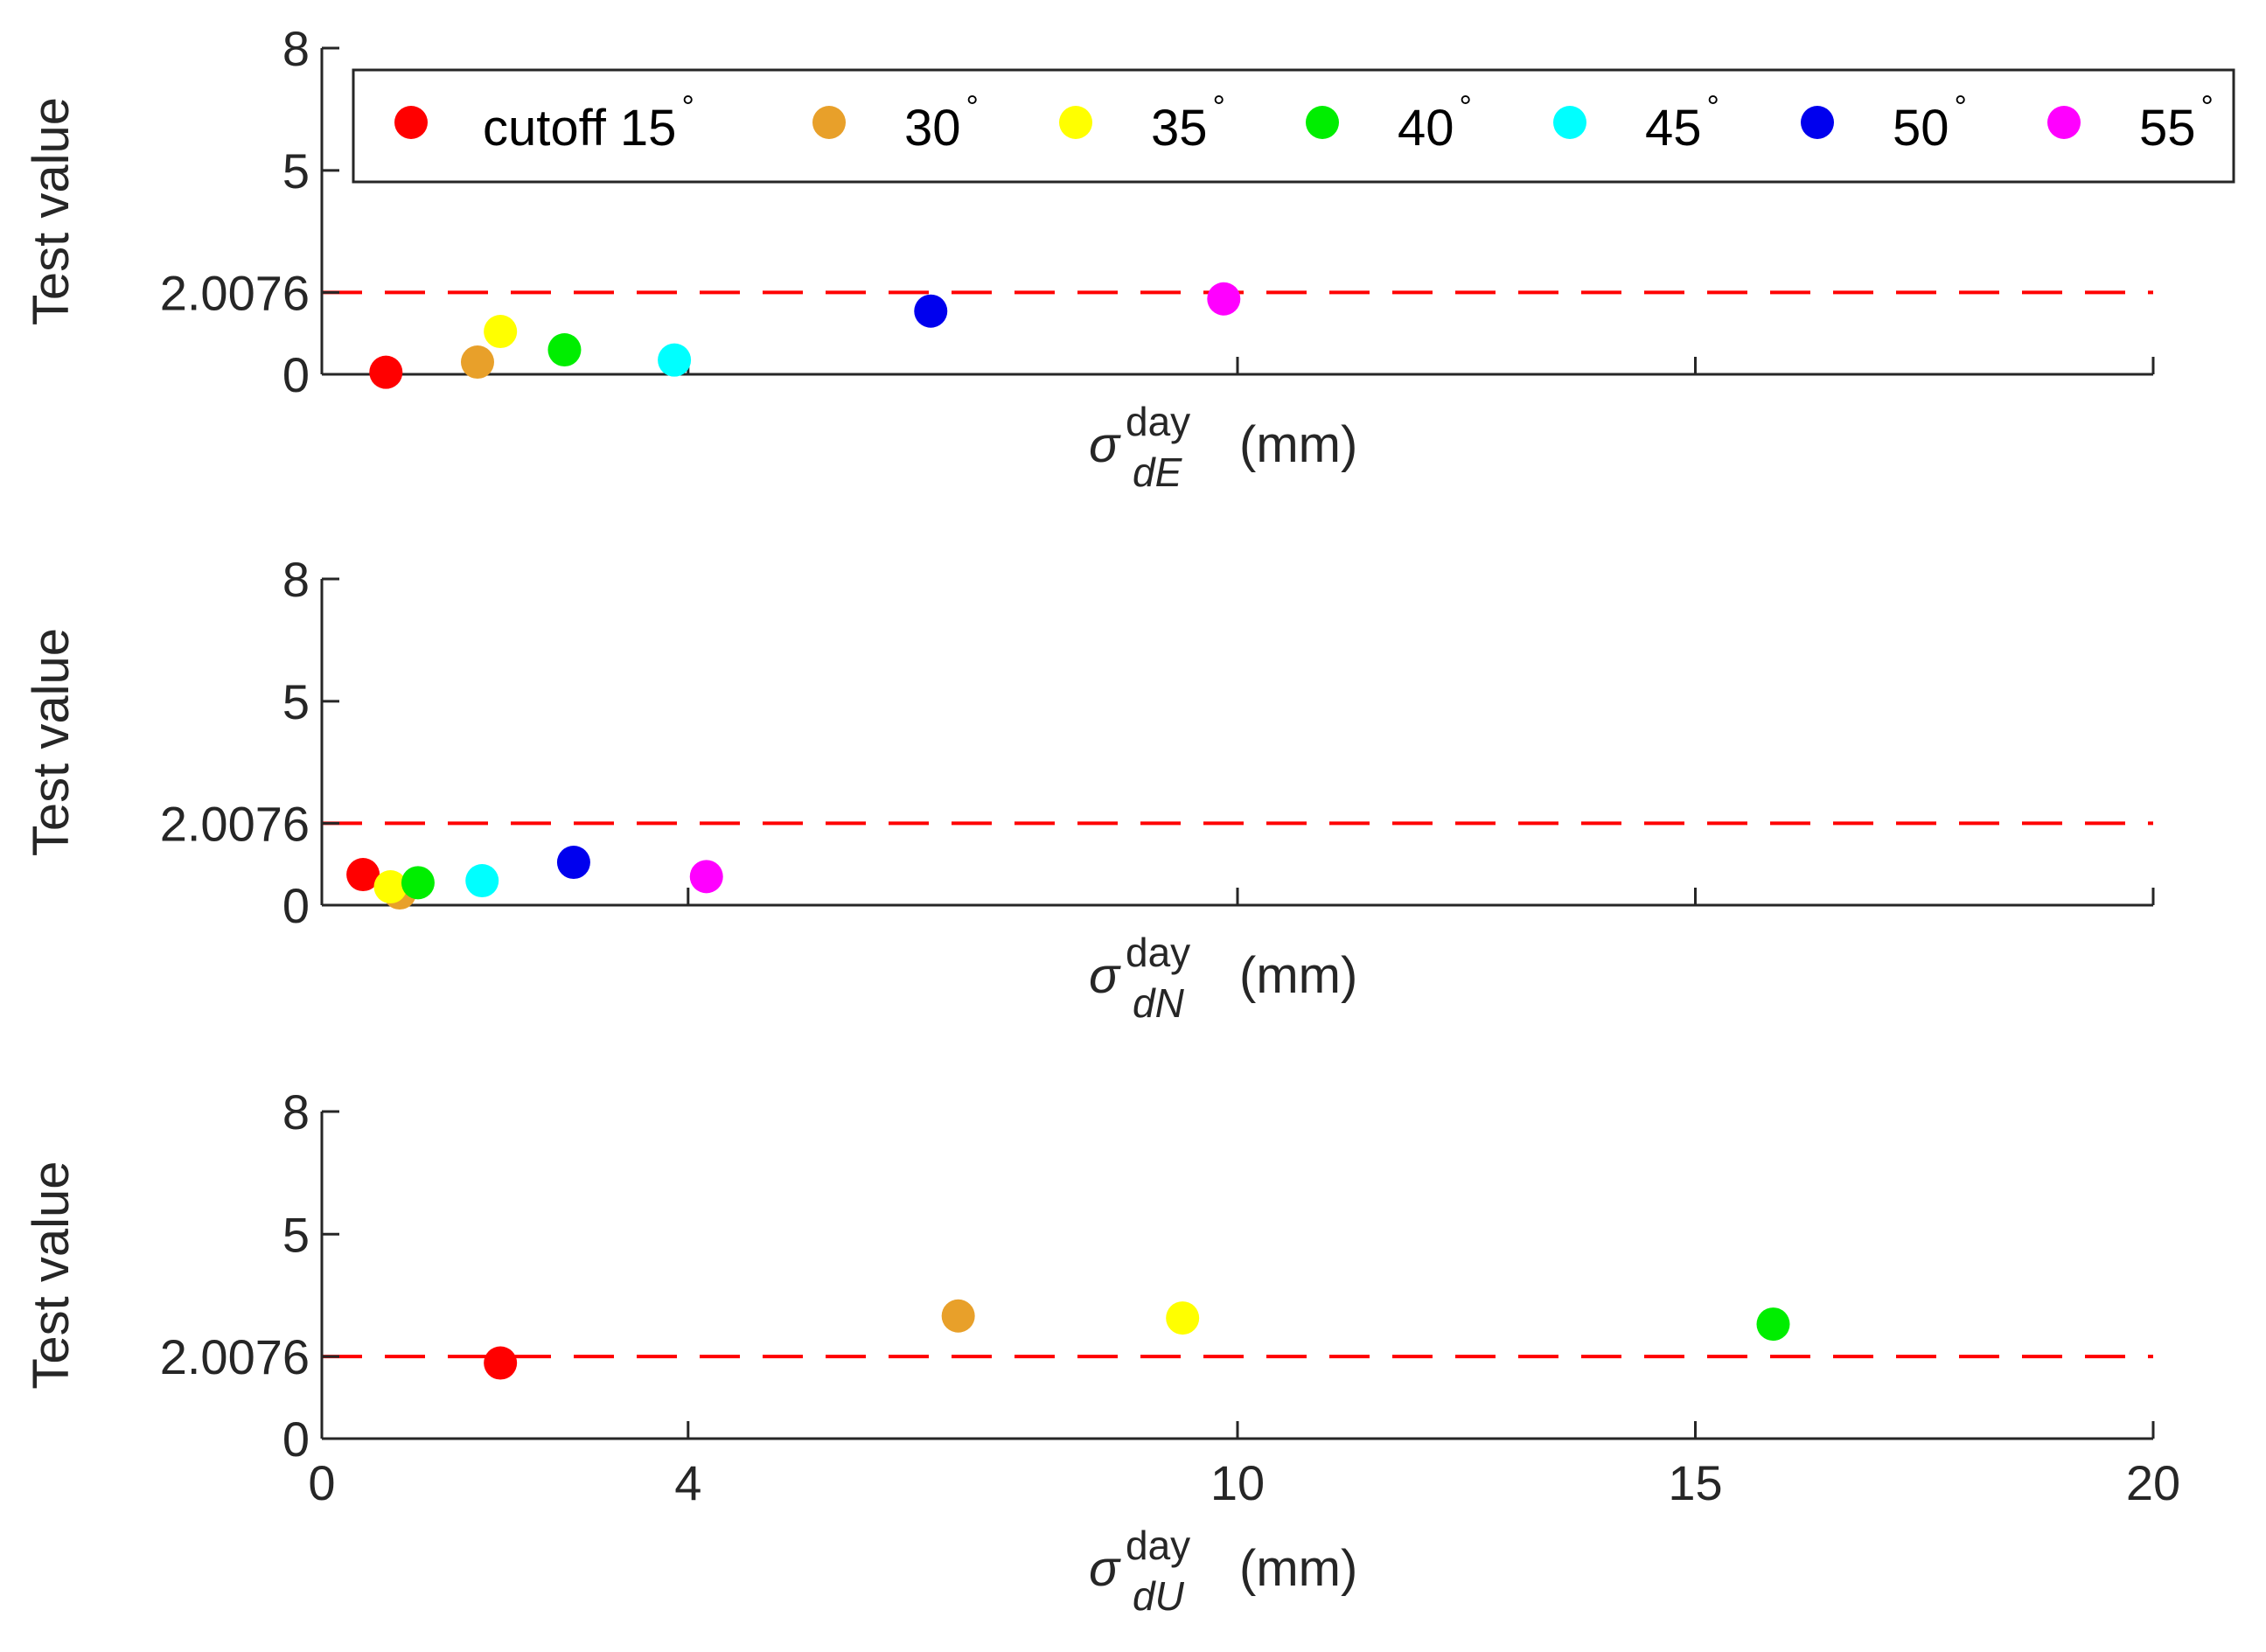  What do you see at coordinates (895, 122) in the screenshot?
I see `legend-entry: 30 °` at bounding box center [895, 122].